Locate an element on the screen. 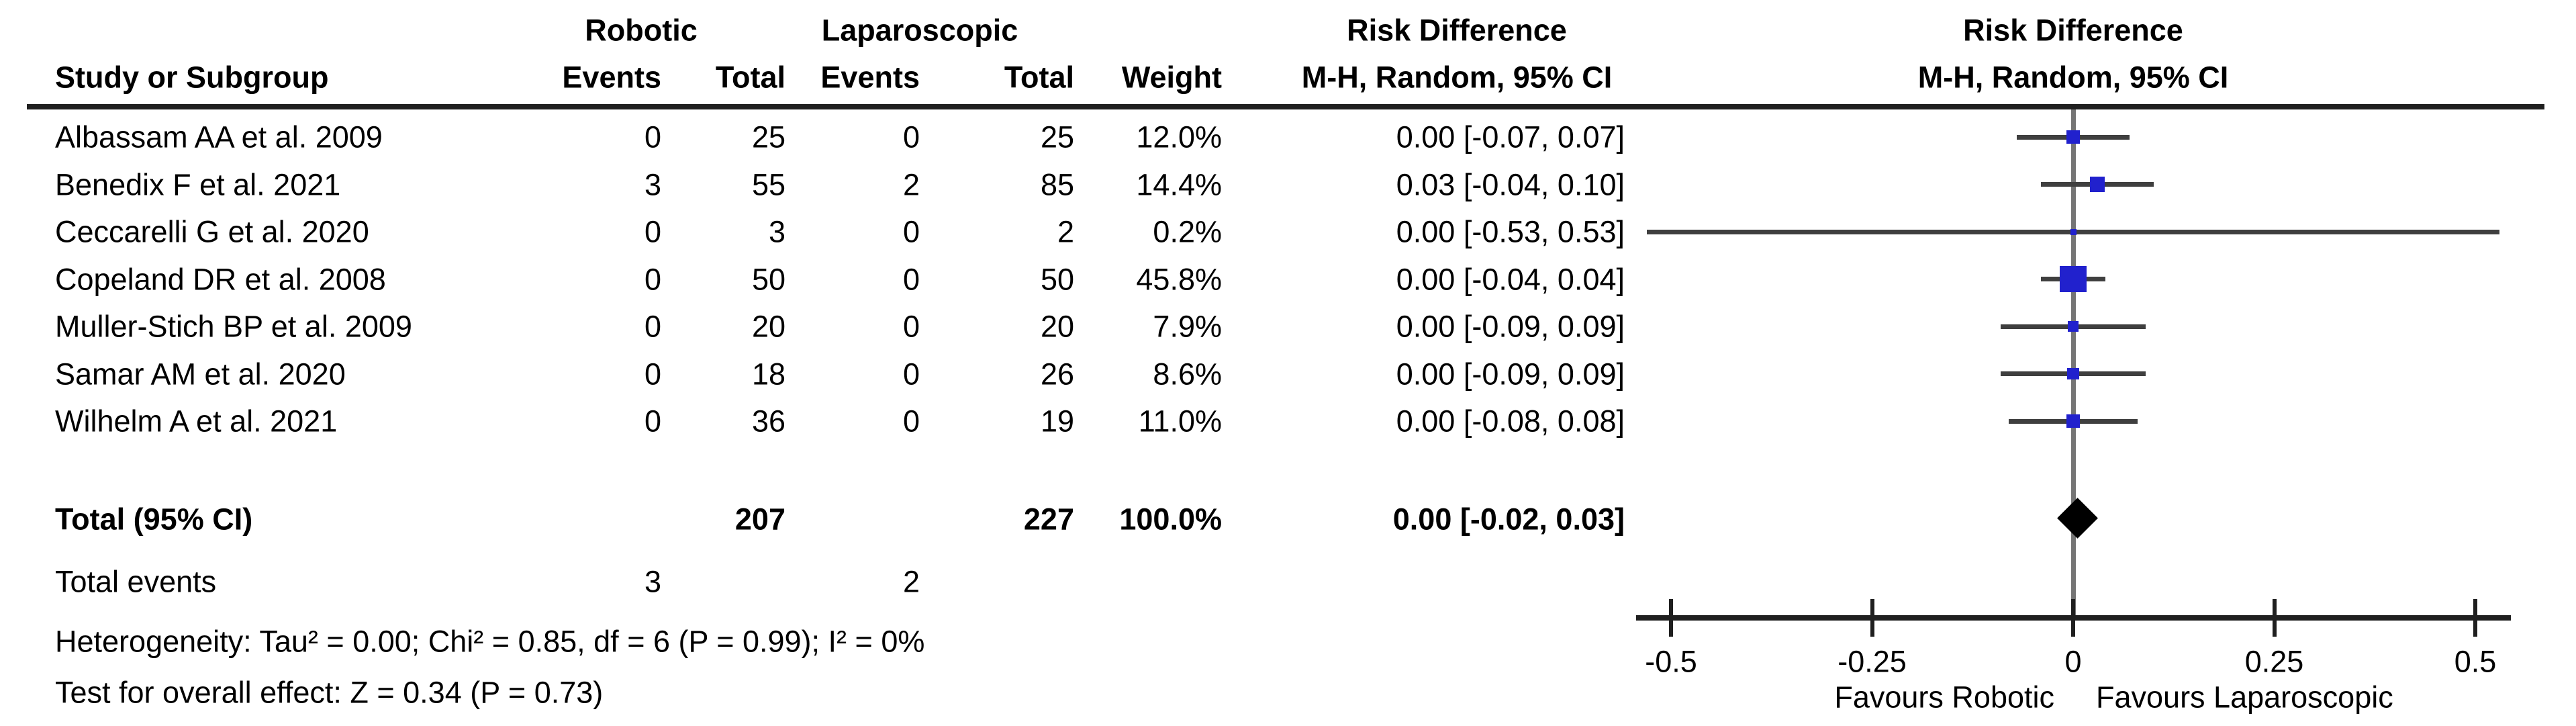  weight-value: 7.9% is located at coordinates (1187, 326).